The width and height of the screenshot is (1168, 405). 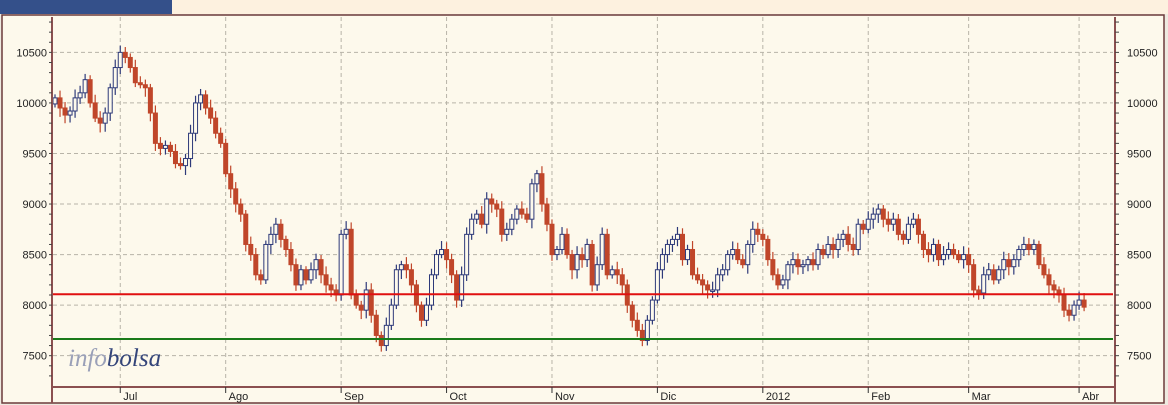 What do you see at coordinates (458, 397) in the screenshot?
I see `x-tick-label: Oct` at bounding box center [458, 397].